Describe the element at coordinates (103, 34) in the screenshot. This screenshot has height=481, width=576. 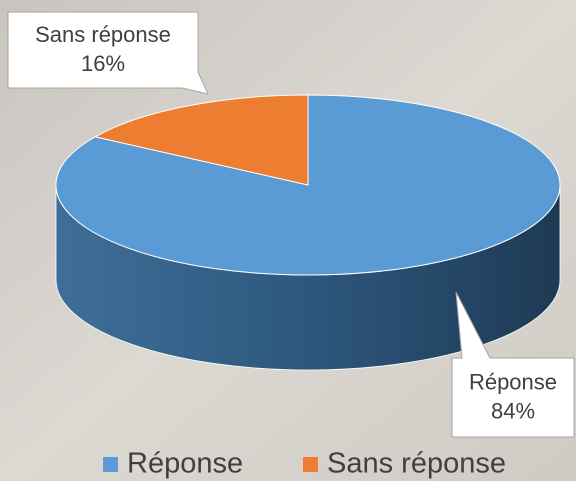
I see `data-label-category: Sans réponse` at that location.